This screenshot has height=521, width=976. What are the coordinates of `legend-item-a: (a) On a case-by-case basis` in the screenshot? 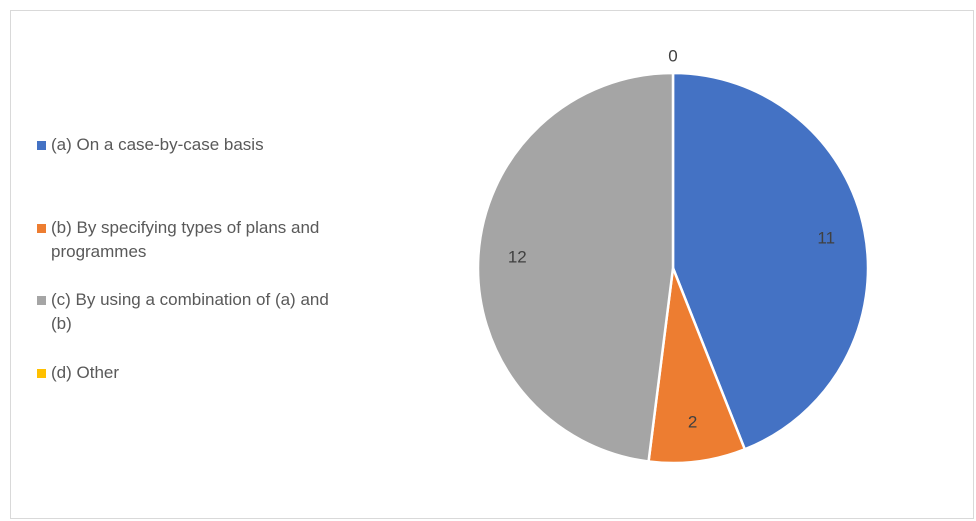 It's located at (189, 145).